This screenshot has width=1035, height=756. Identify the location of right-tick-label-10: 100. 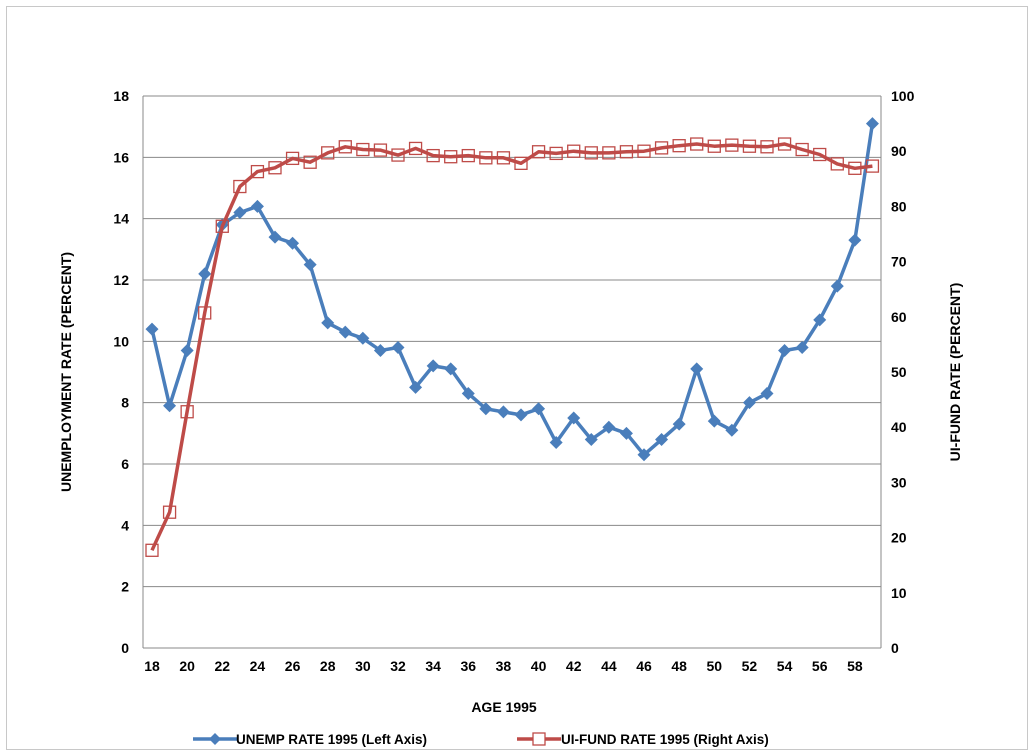
(903, 96).